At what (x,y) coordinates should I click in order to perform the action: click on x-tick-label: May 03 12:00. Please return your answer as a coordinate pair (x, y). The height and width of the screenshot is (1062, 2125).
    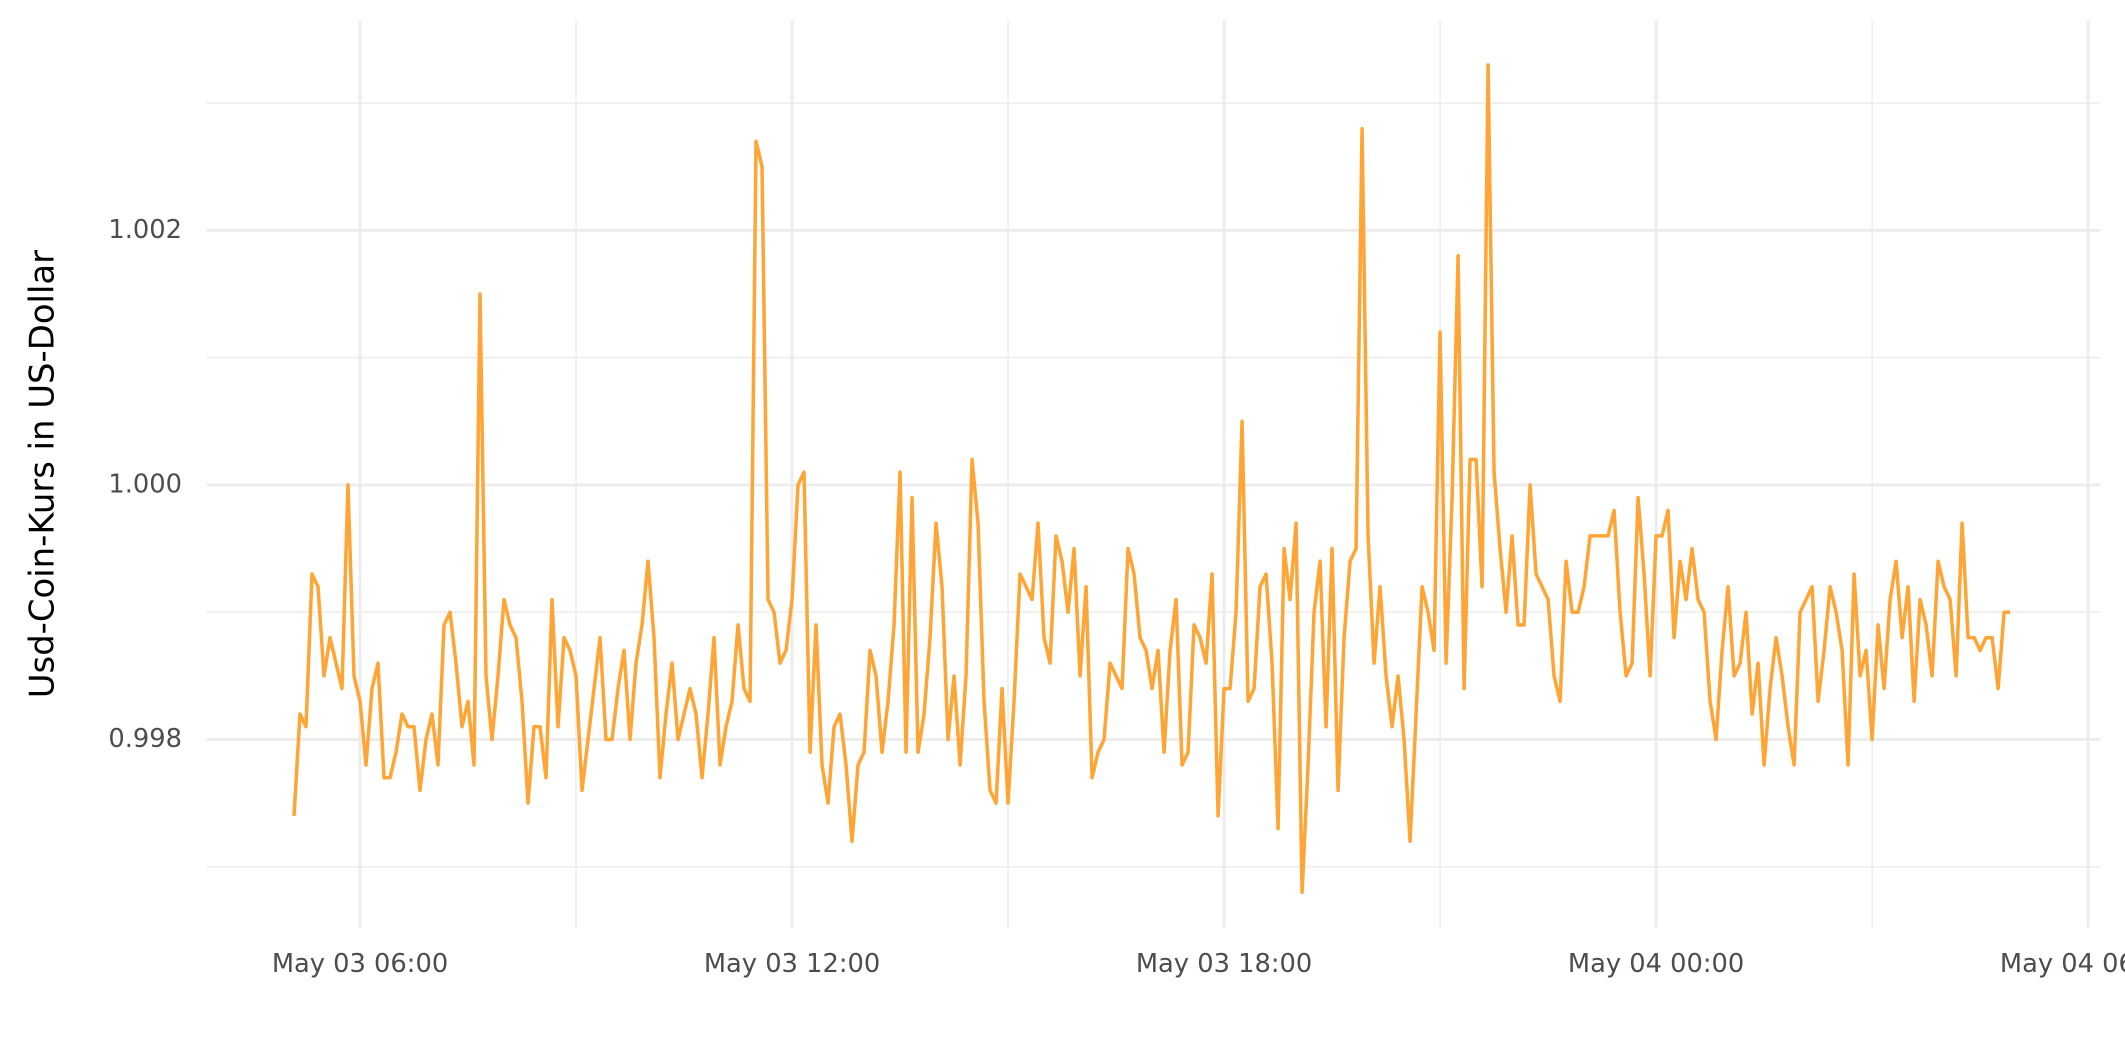
    Looking at the image, I should click on (792, 964).